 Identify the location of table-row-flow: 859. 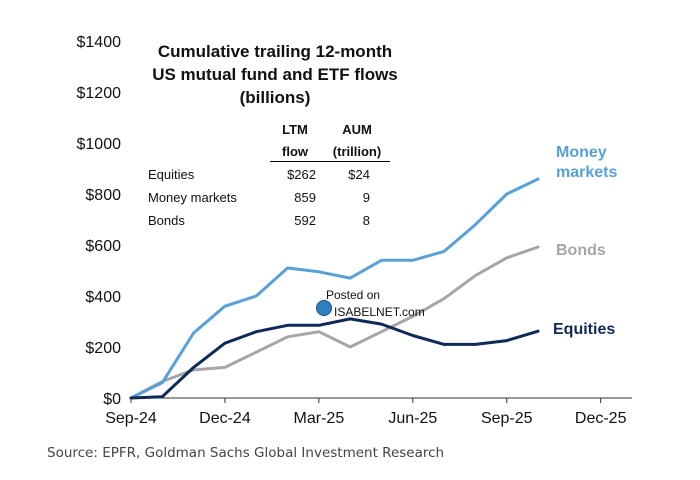
(305, 197).